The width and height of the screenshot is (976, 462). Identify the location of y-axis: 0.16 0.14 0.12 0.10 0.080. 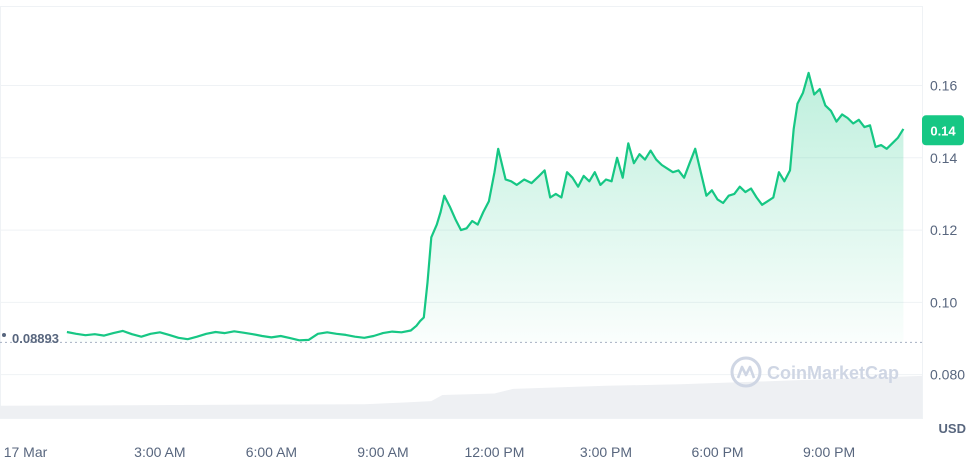
(947, 230).